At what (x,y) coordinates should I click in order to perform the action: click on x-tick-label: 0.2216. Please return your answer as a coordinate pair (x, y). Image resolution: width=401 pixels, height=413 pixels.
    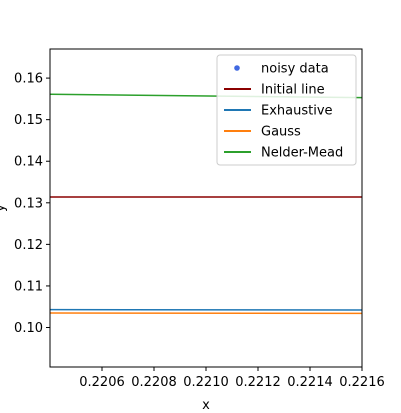
    Looking at the image, I should click on (362, 382).